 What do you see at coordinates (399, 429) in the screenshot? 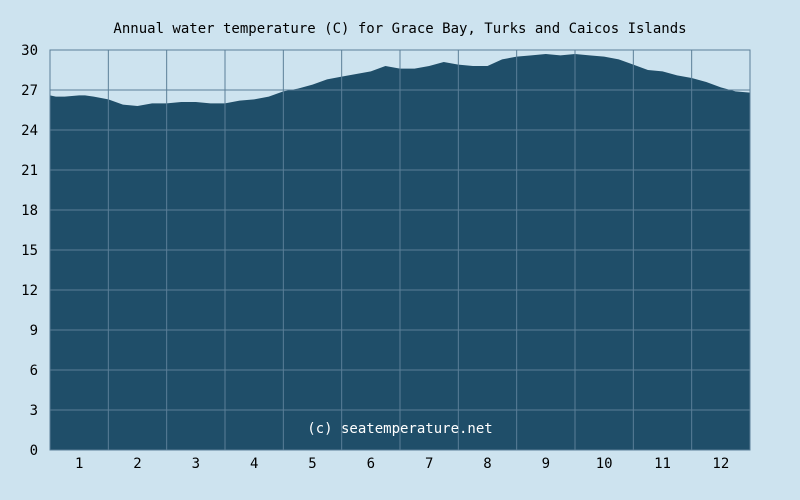
I see `watermark: (c) seatemperature.net` at bounding box center [399, 429].